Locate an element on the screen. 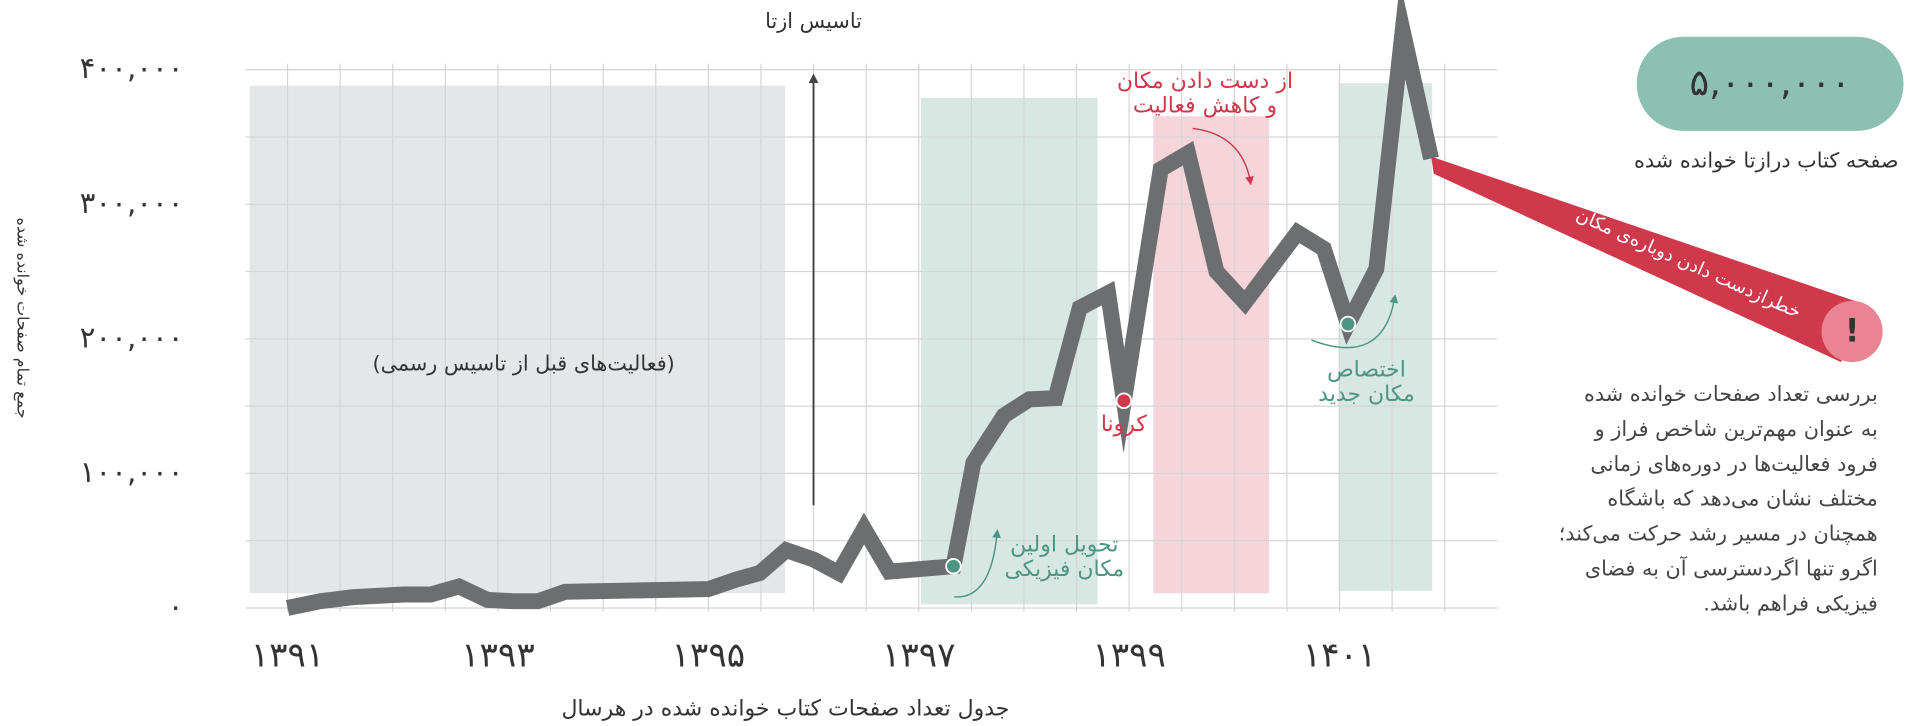 The height and width of the screenshot is (726, 1917). x-tick-label: ۱۳۹۱ is located at coordinates (288, 655).